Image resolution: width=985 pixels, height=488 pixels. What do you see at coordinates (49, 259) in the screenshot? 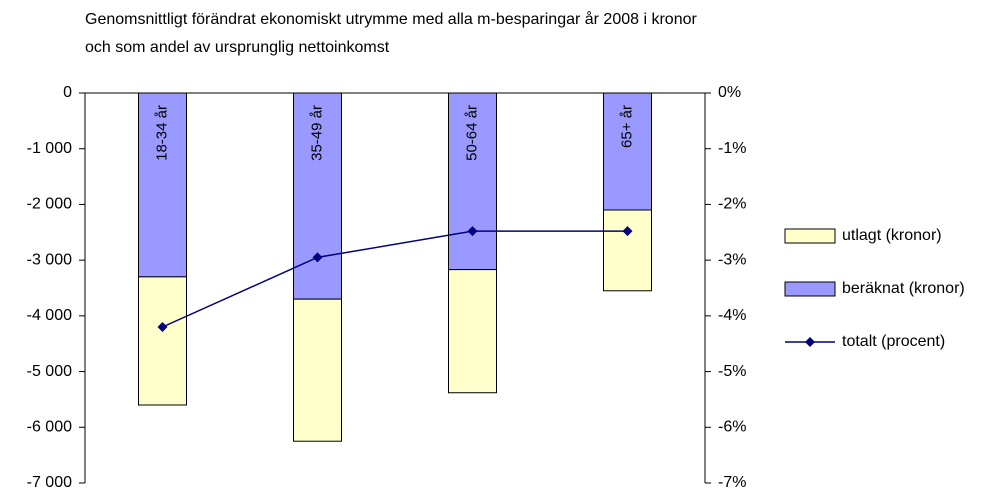
I see `y-tick-label: -3 000` at bounding box center [49, 259].